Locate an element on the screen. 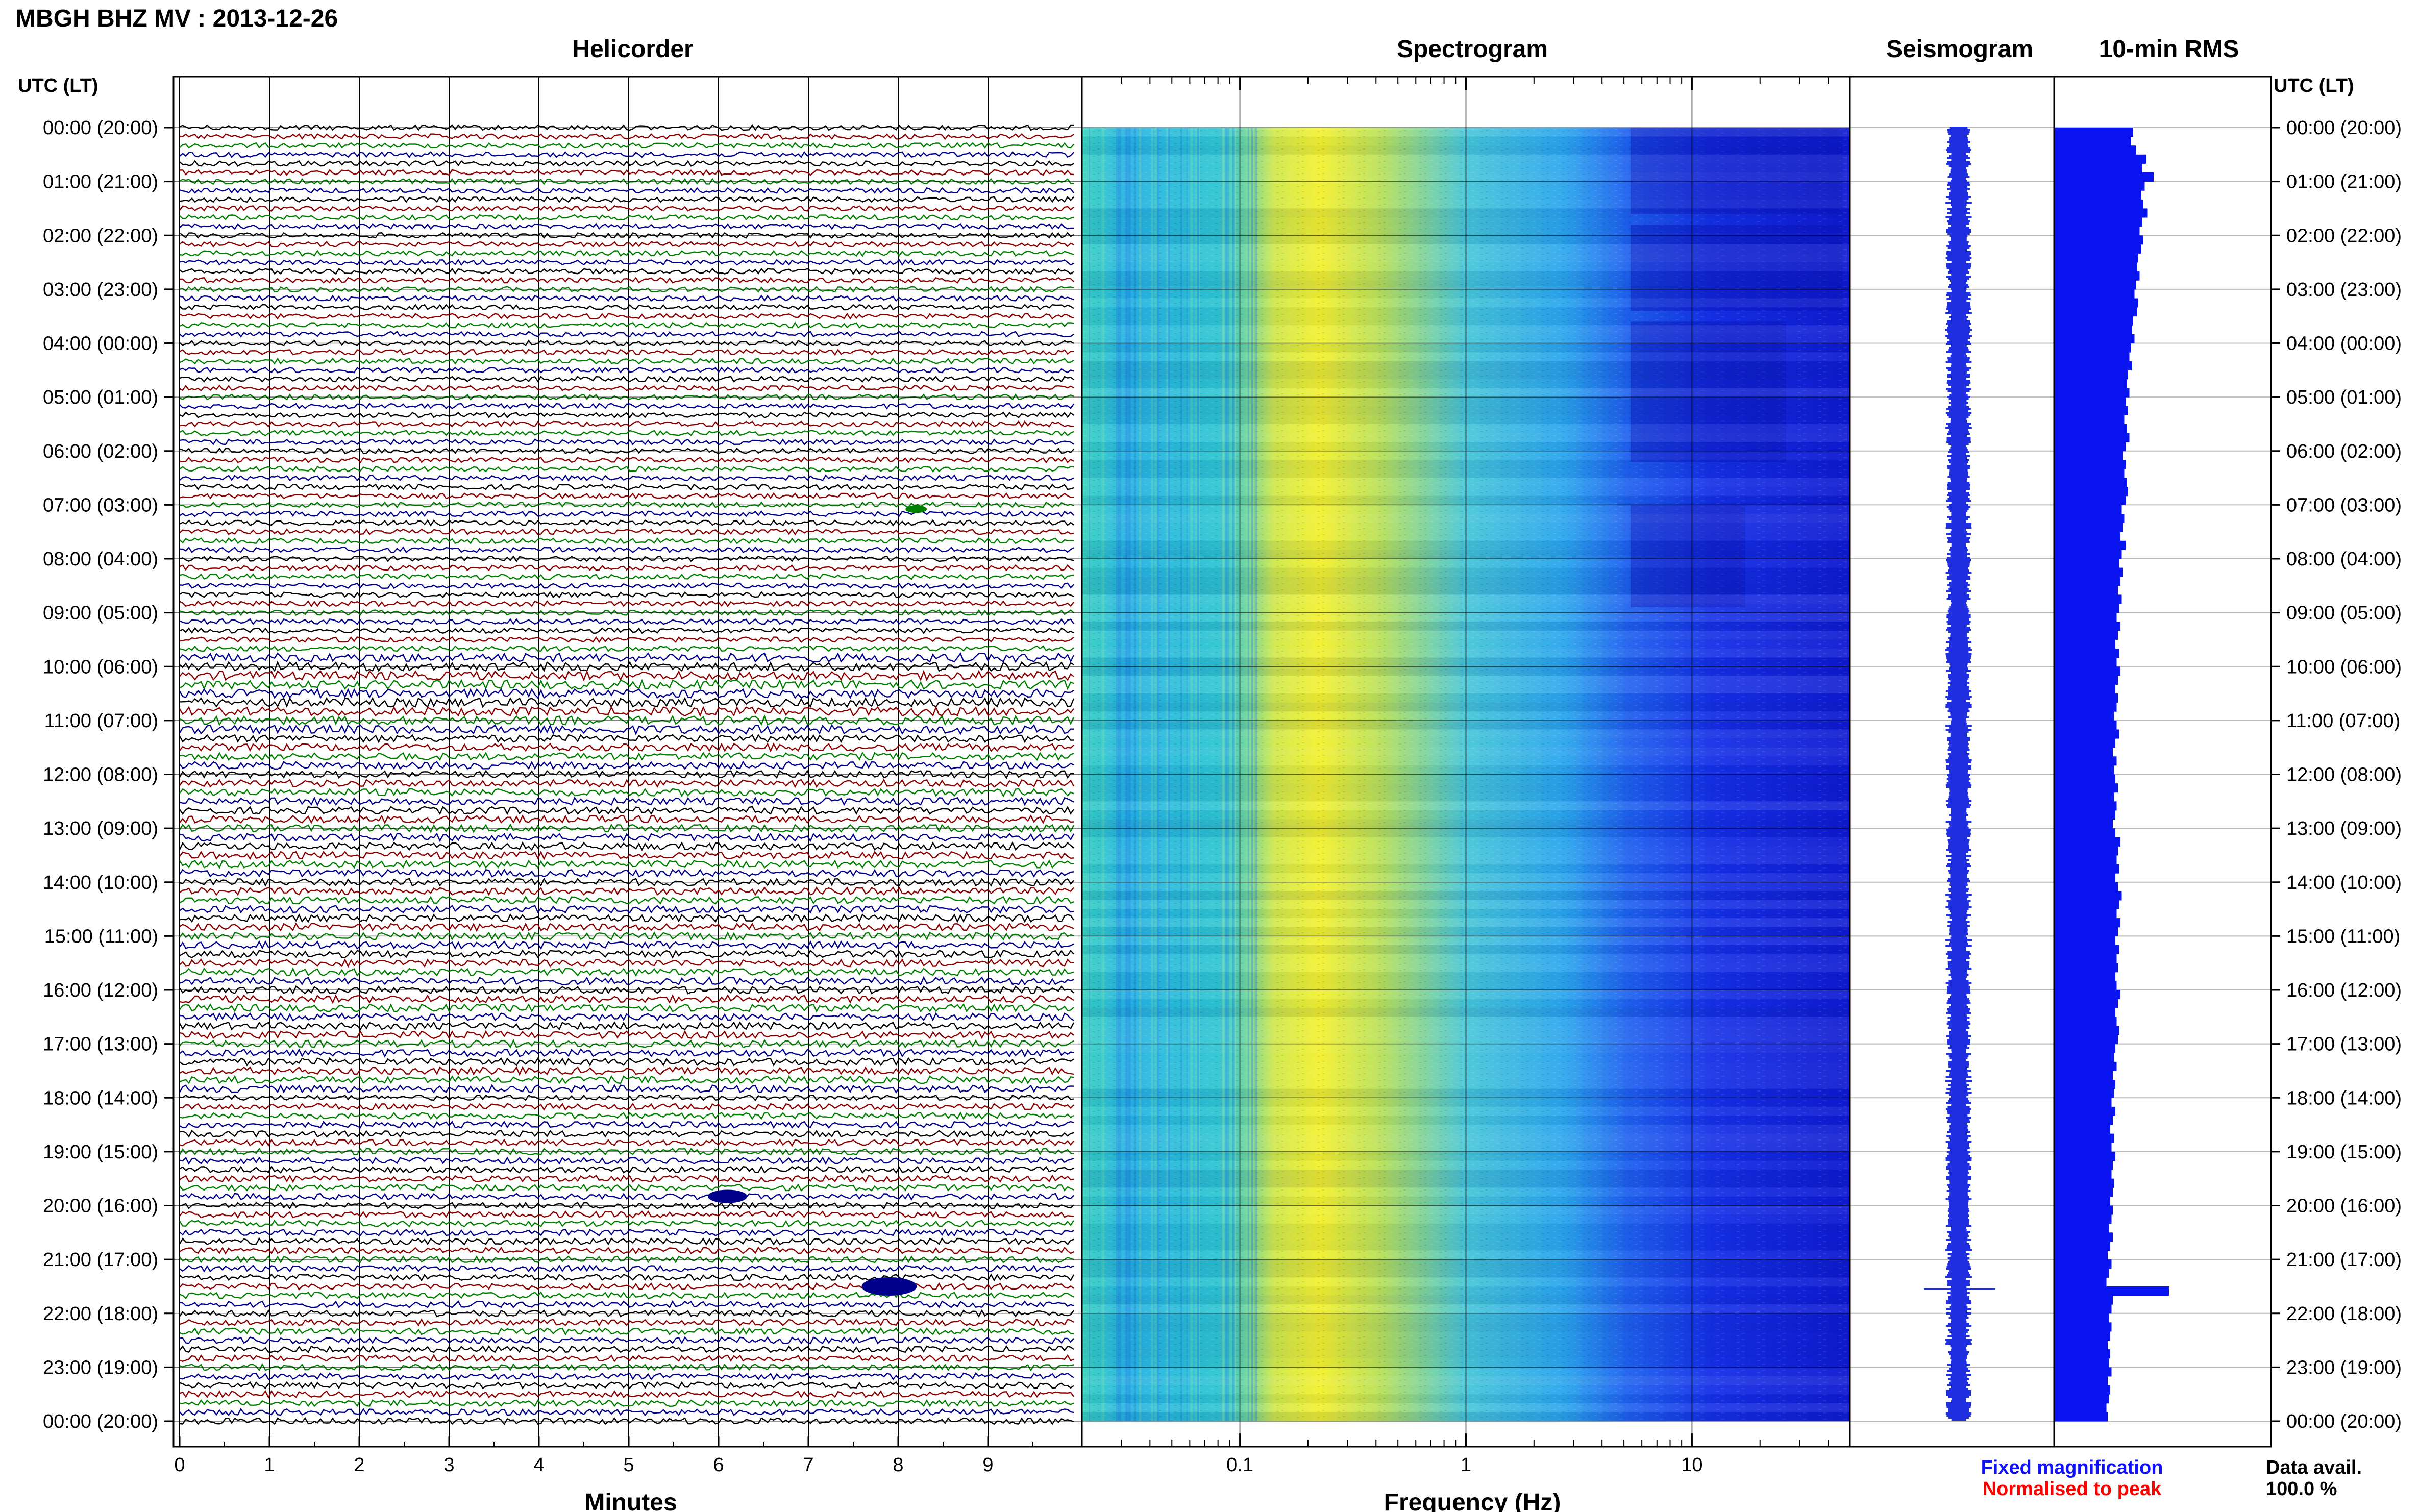  helicorder-xtick-label: 6 is located at coordinates (718, 1465).